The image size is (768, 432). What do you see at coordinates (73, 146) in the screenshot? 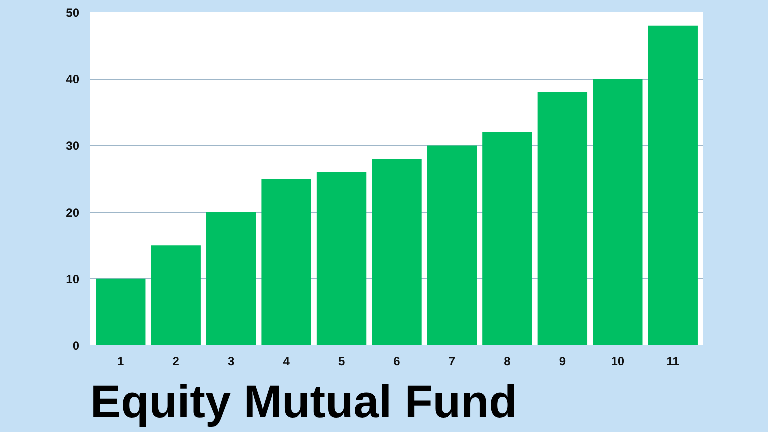
I see `y-tick-label: 30` at bounding box center [73, 146].